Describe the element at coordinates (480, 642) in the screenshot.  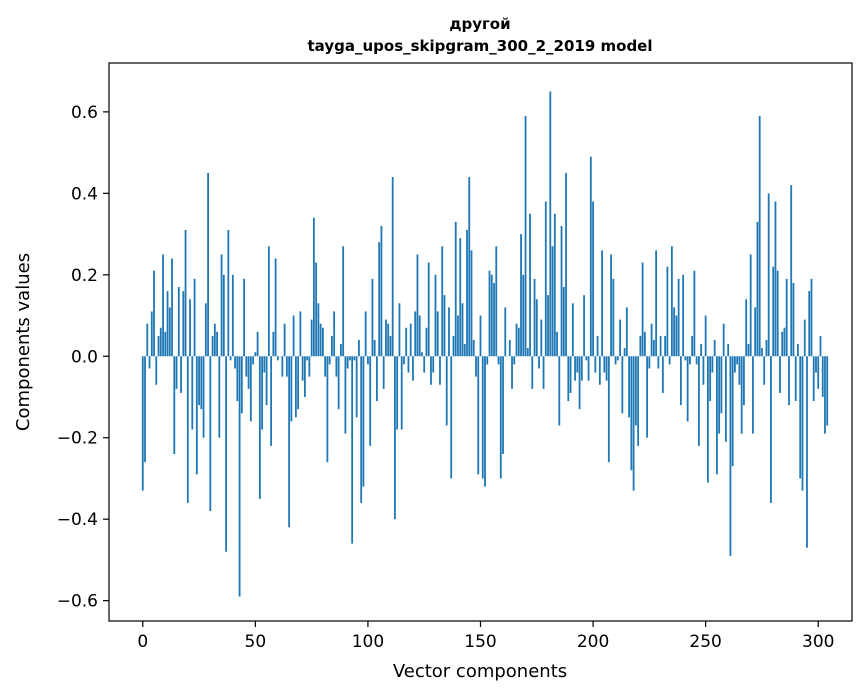
I see `x-tick-label: 150` at that location.